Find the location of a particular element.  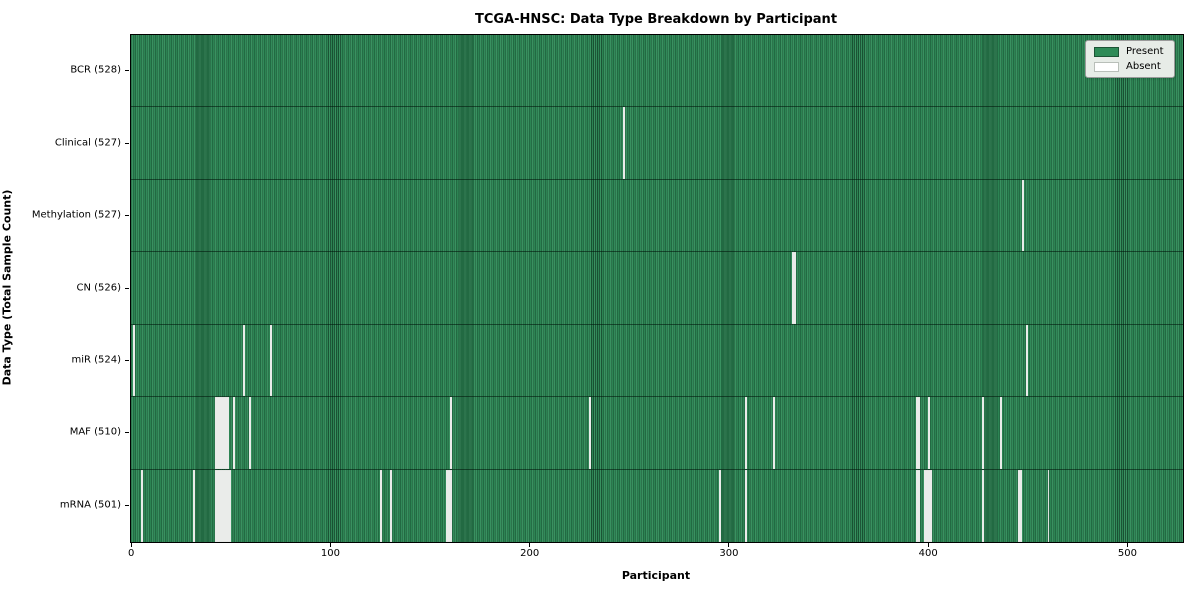

heatmap-row-mrna is located at coordinates (657, 505).